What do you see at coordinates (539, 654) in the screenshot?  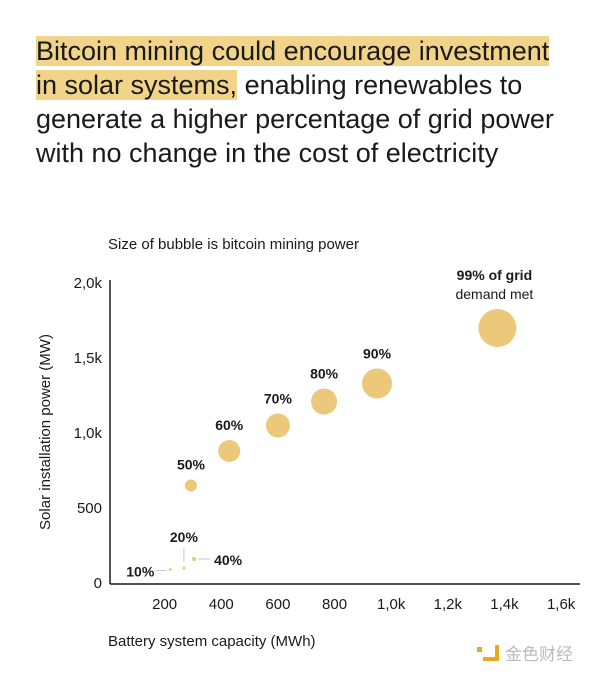 I see `watermark-text: 金色财经` at bounding box center [539, 654].